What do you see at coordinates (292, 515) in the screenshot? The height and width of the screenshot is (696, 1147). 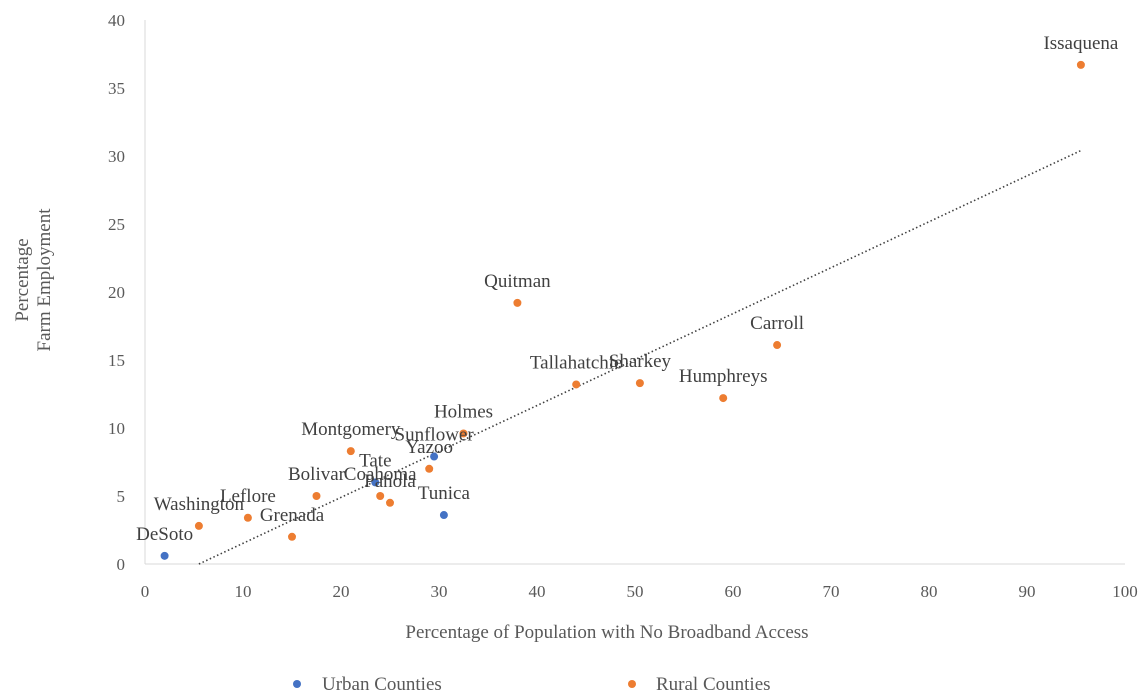 I see `point-label: Grenada` at bounding box center [292, 515].